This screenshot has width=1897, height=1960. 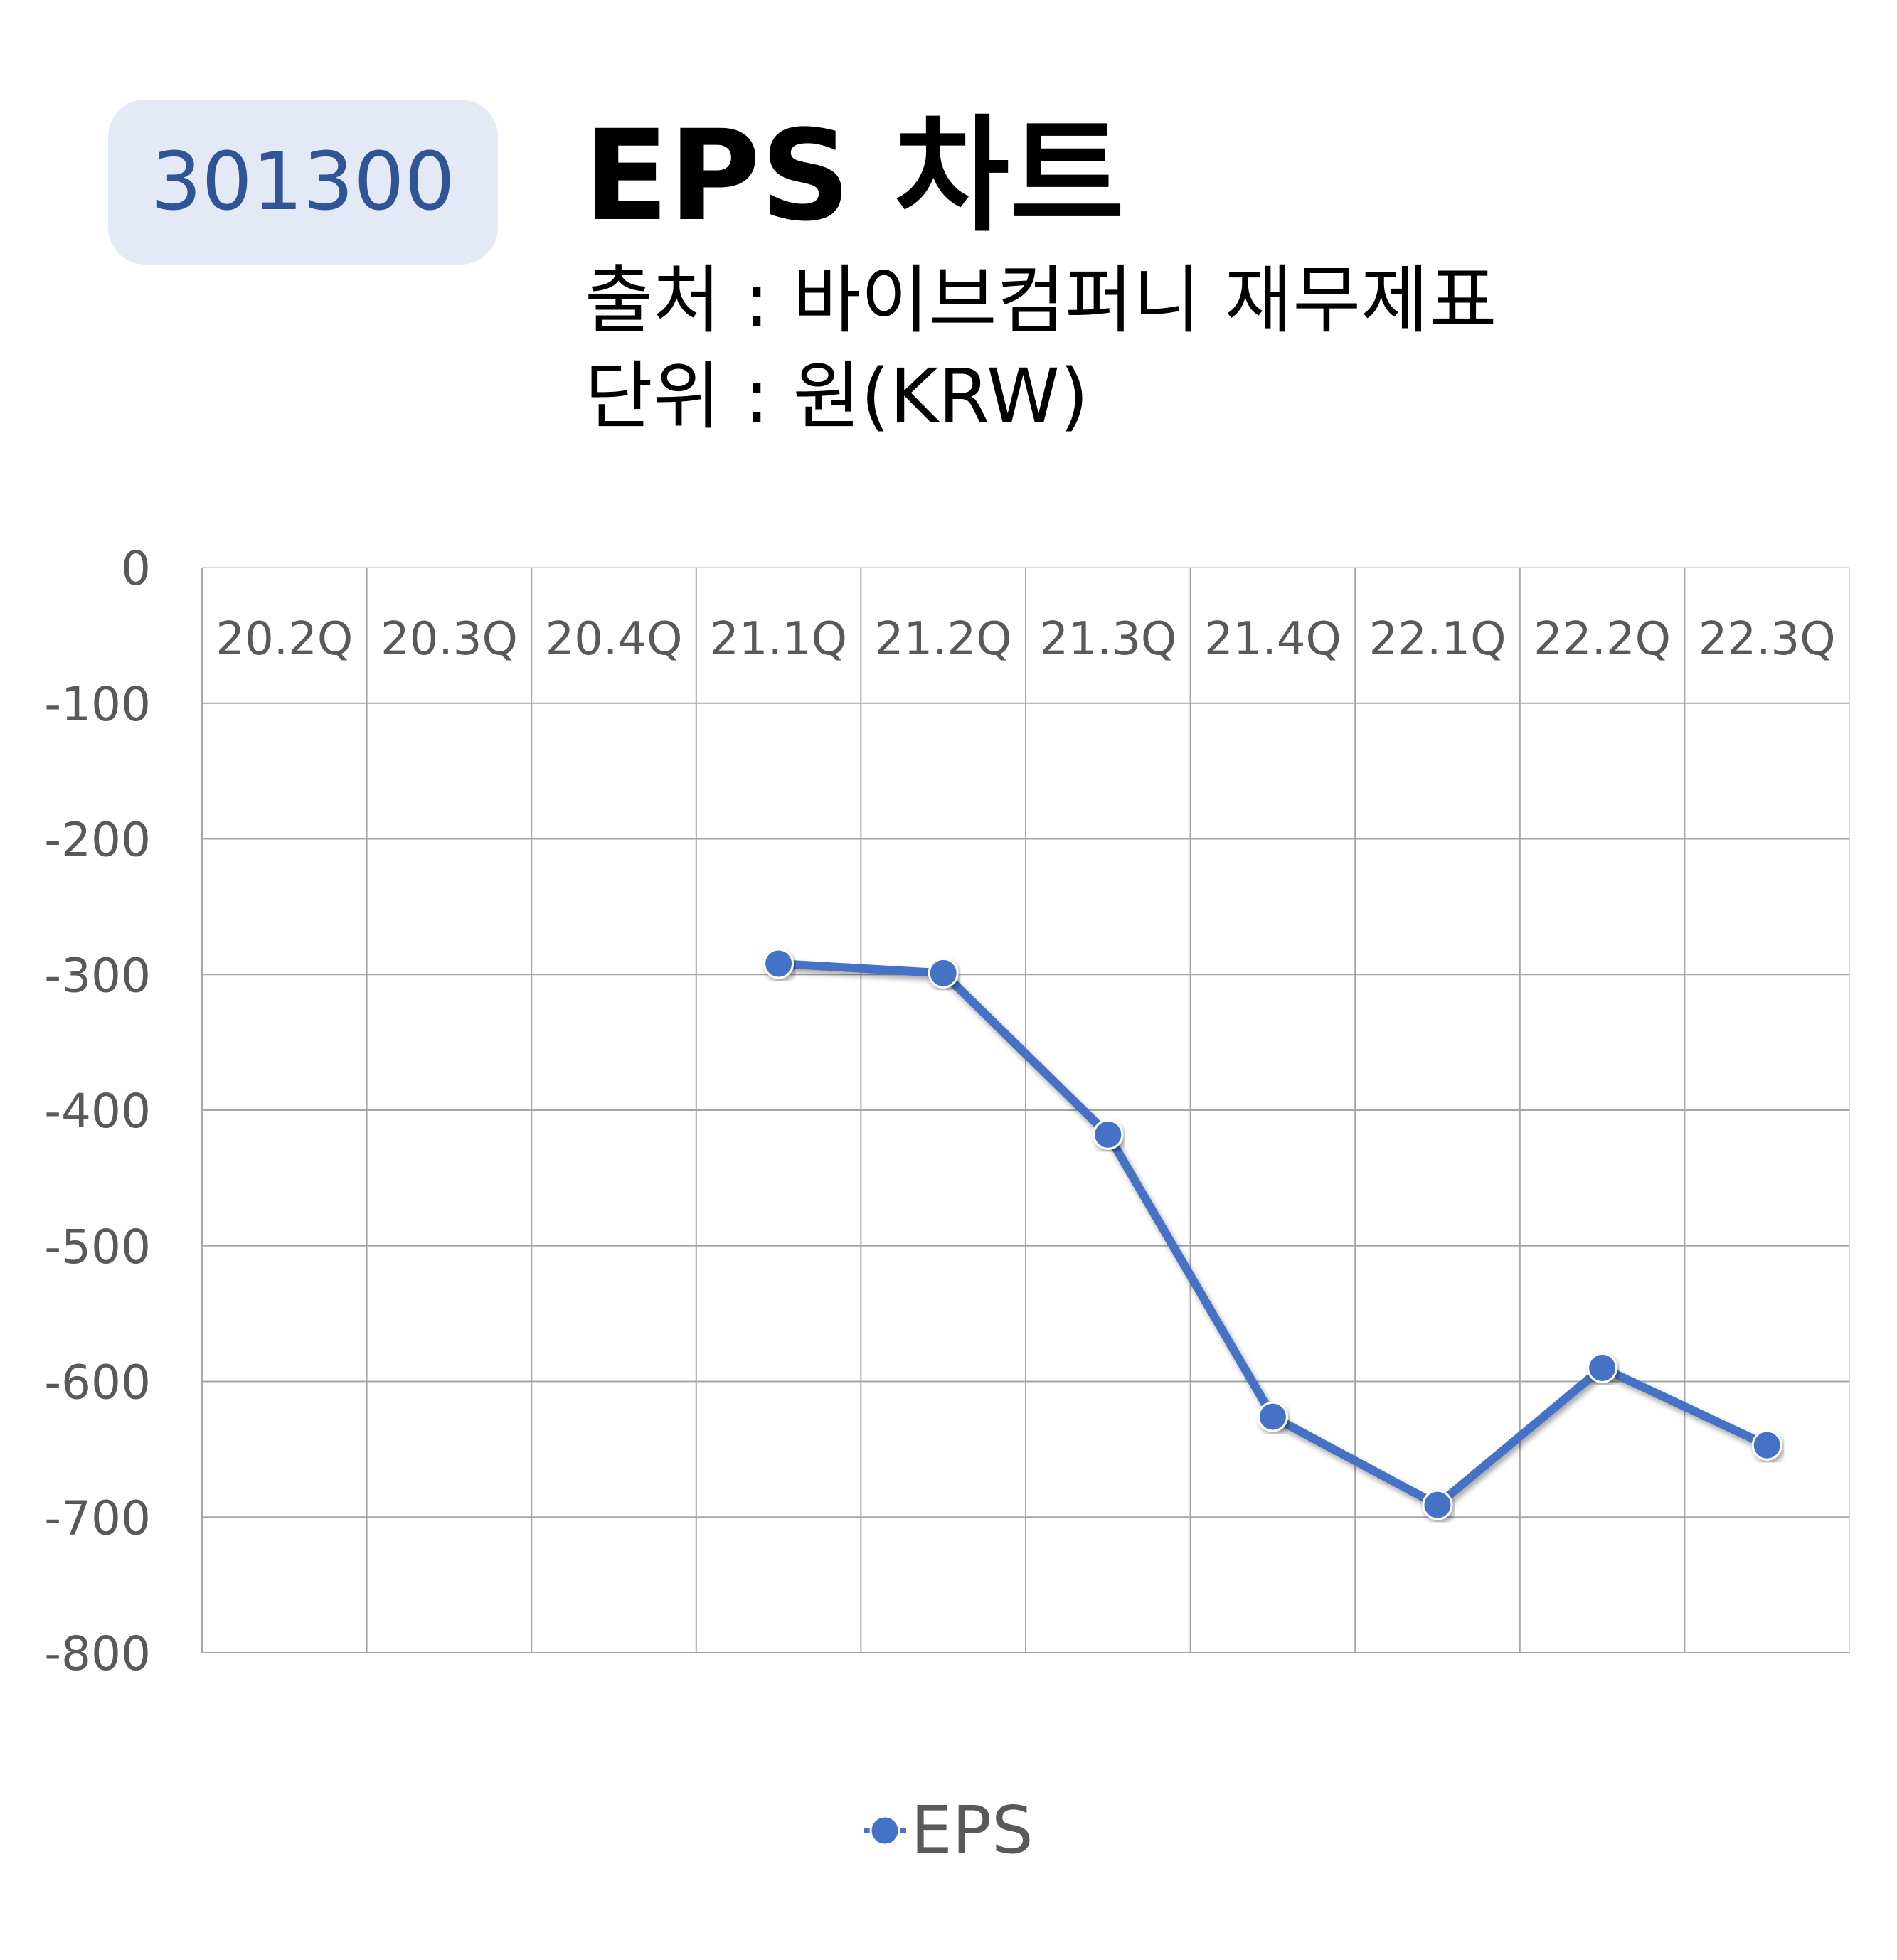 I want to click on stock-code: 301300, so click(x=303, y=182).